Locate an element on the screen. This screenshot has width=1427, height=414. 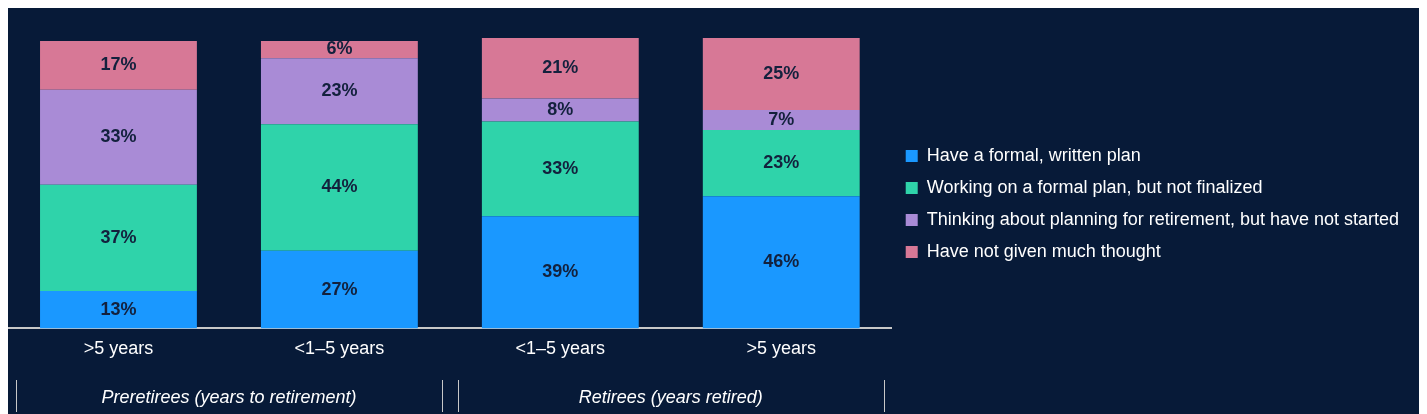
data-label: 39% is located at coordinates (560, 271).